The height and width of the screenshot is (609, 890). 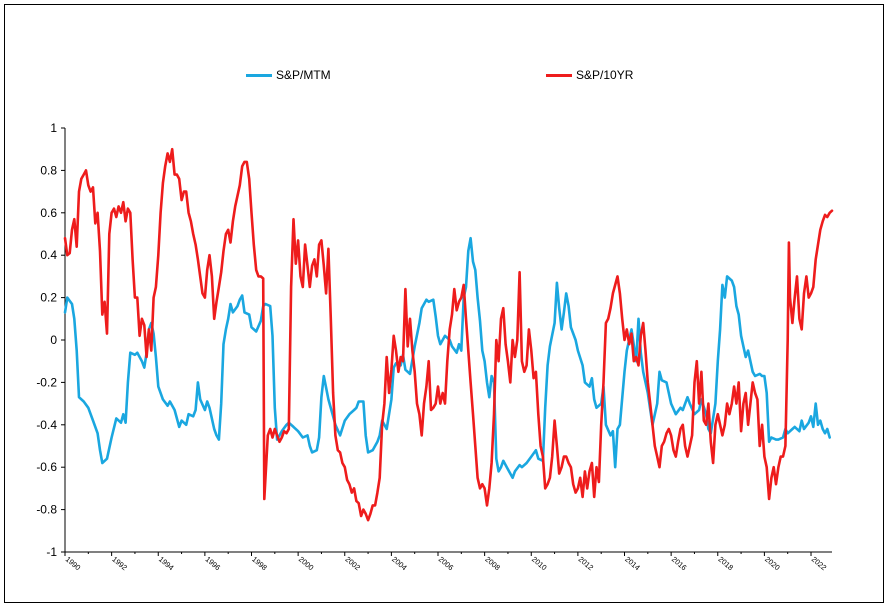 I want to click on x-tick-label: 1998, so click(x=259, y=564).